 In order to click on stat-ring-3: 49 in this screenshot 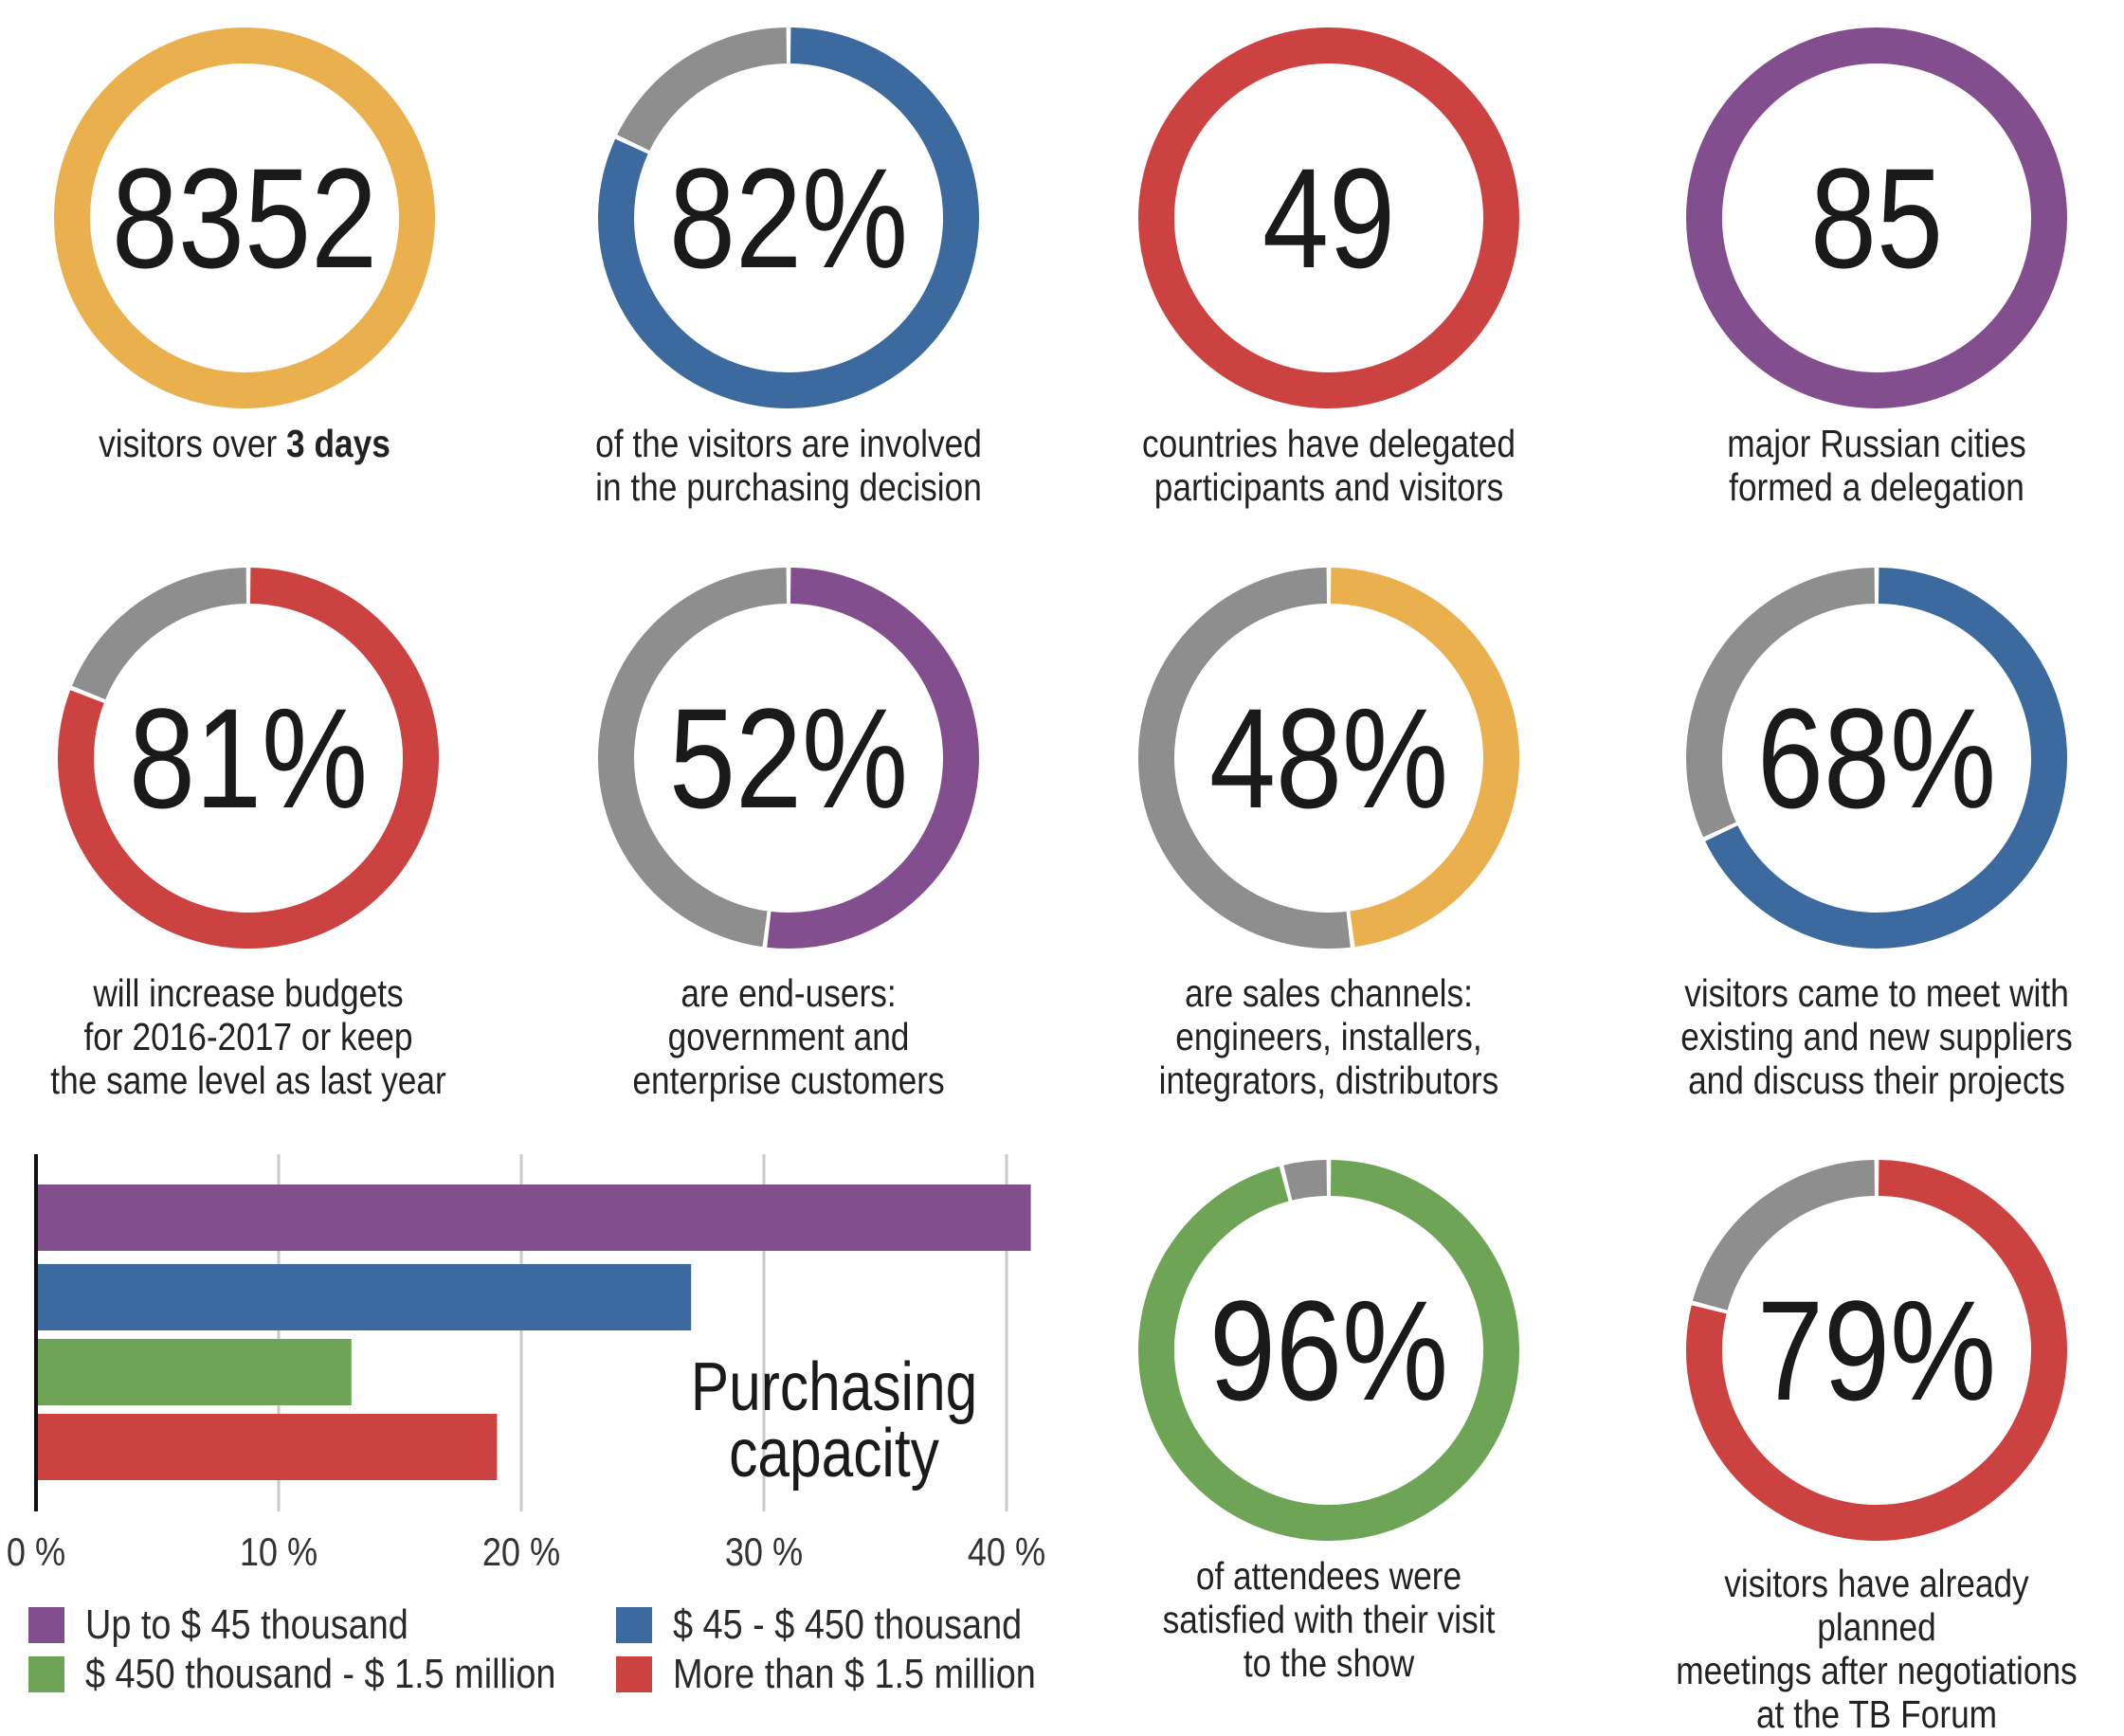, I will do `click(1328, 217)`.